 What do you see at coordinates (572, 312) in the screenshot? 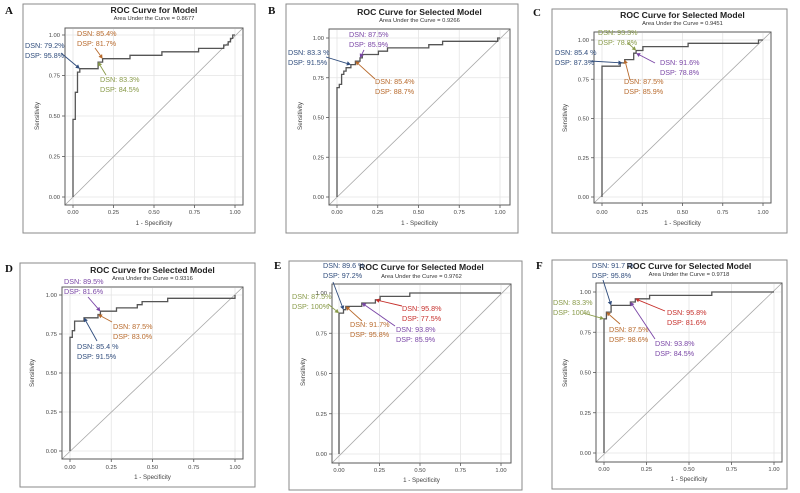
I see `cutpoint-dsp-label: DSP: 100%` at bounding box center [572, 312].